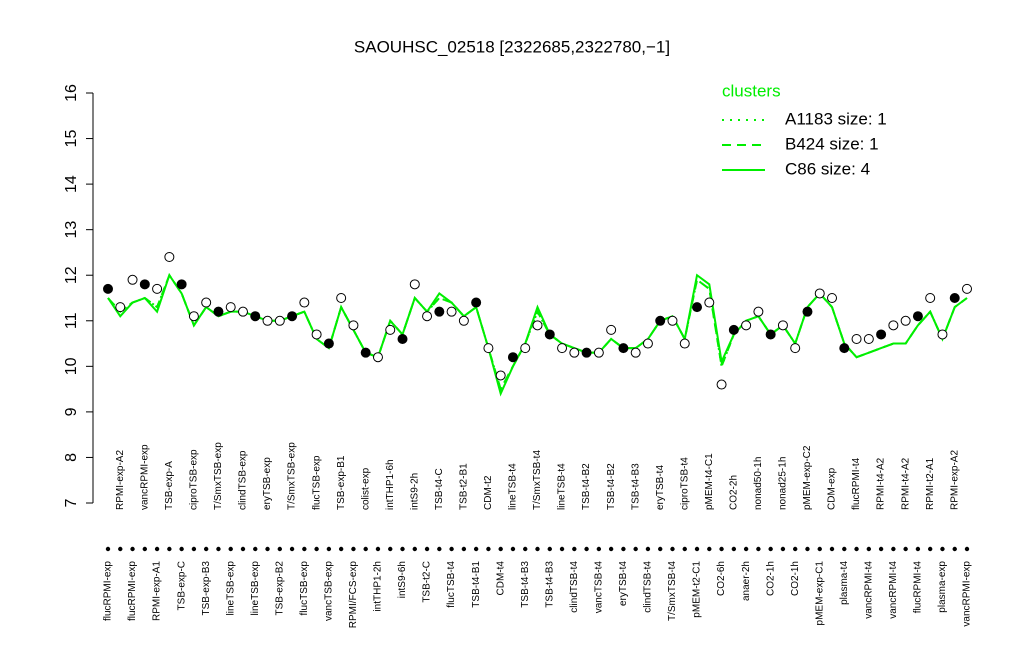 The image size is (1024, 645). What do you see at coordinates (255, 588) in the screenshot?
I see `x-tick-label: lineTSB-exp` at bounding box center [255, 588].